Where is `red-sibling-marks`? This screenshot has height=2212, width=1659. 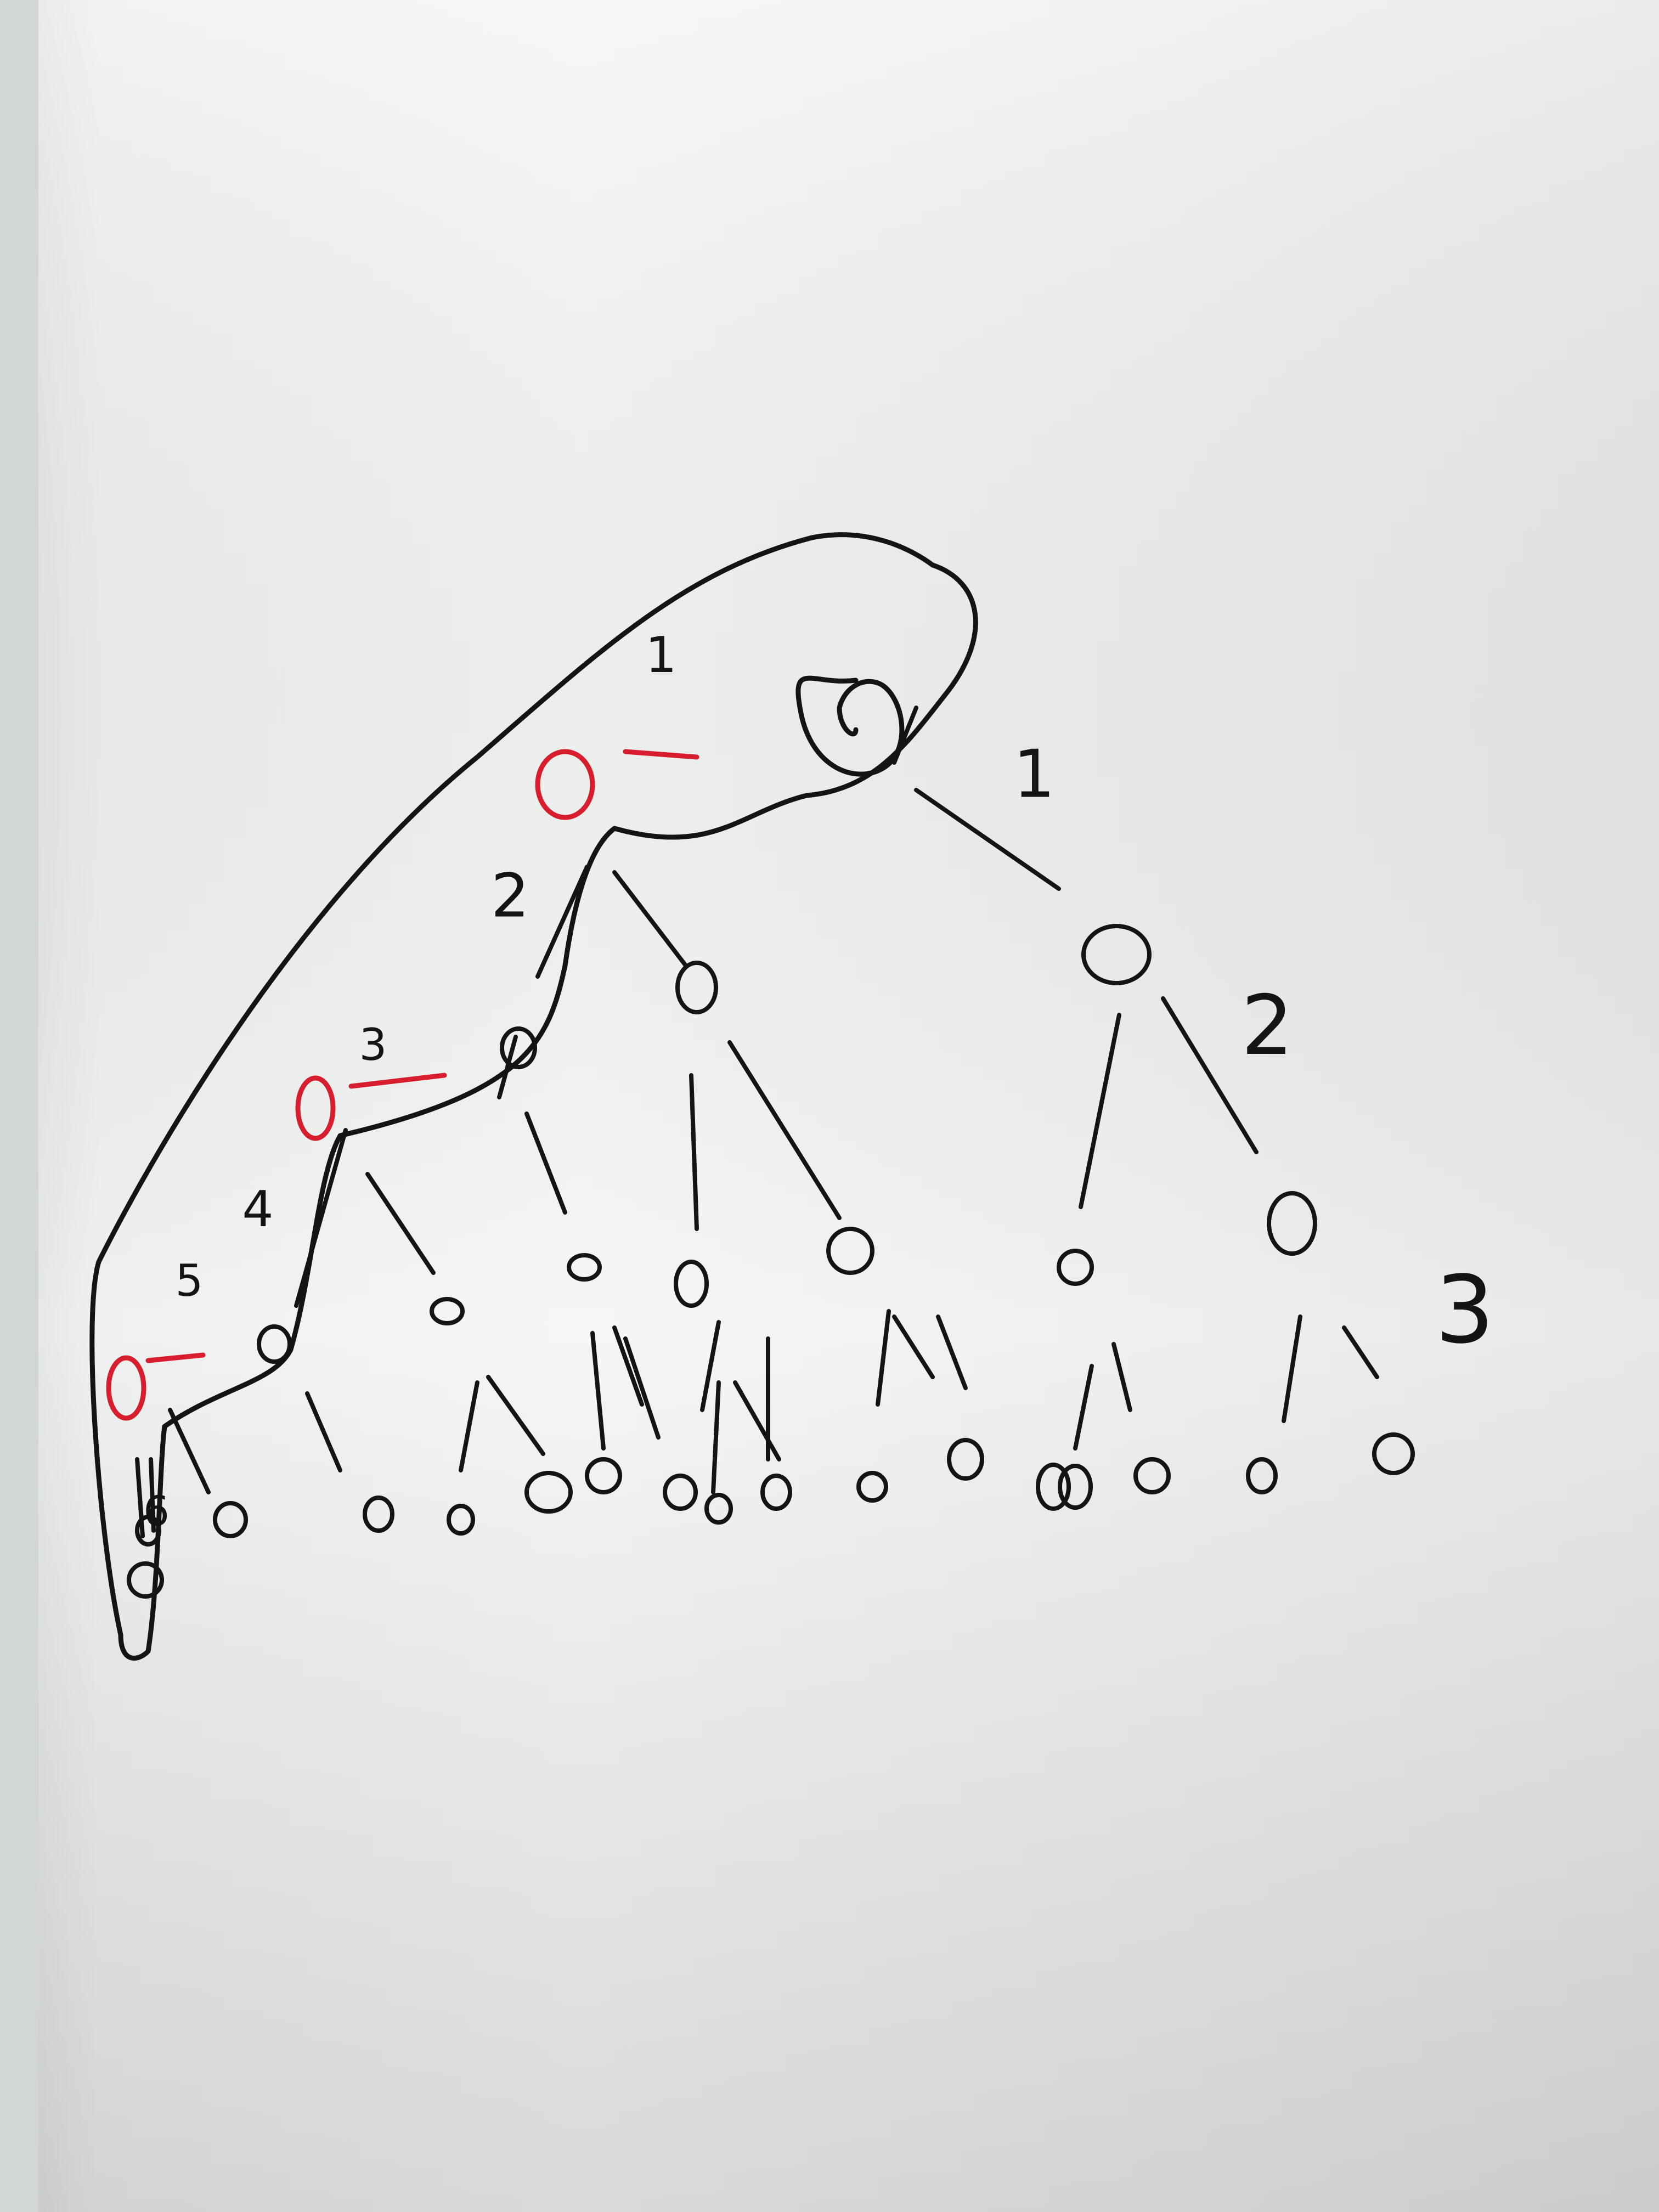
red-sibling-marks is located at coordinates (403, 1085).